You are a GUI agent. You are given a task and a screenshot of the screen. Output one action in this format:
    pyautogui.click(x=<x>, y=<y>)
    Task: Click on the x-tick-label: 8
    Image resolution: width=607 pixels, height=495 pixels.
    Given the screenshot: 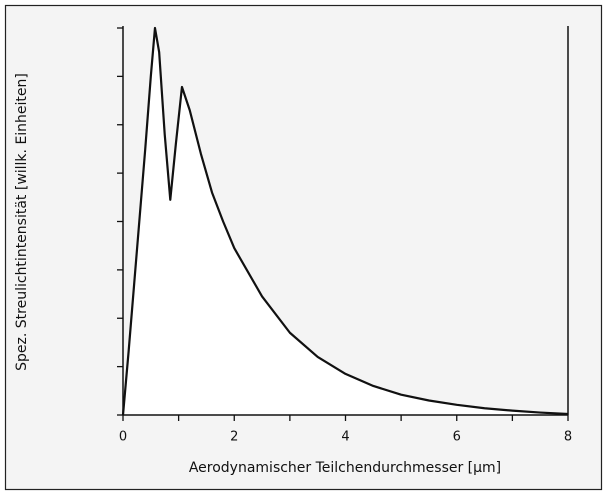 What is the action you would take?
    pyautogui.click(x=568, y=437)
    